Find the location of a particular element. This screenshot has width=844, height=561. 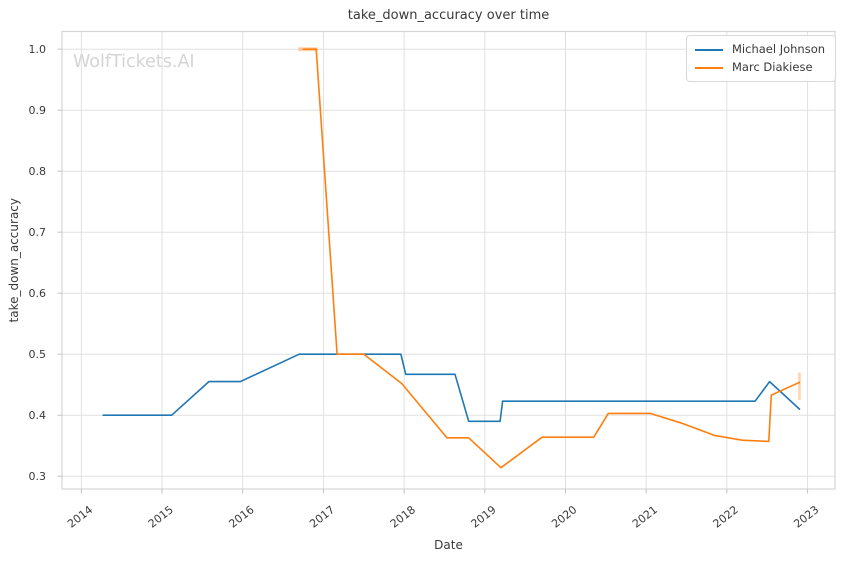

svg-text: 2021 is located at coordinates (645, 516).